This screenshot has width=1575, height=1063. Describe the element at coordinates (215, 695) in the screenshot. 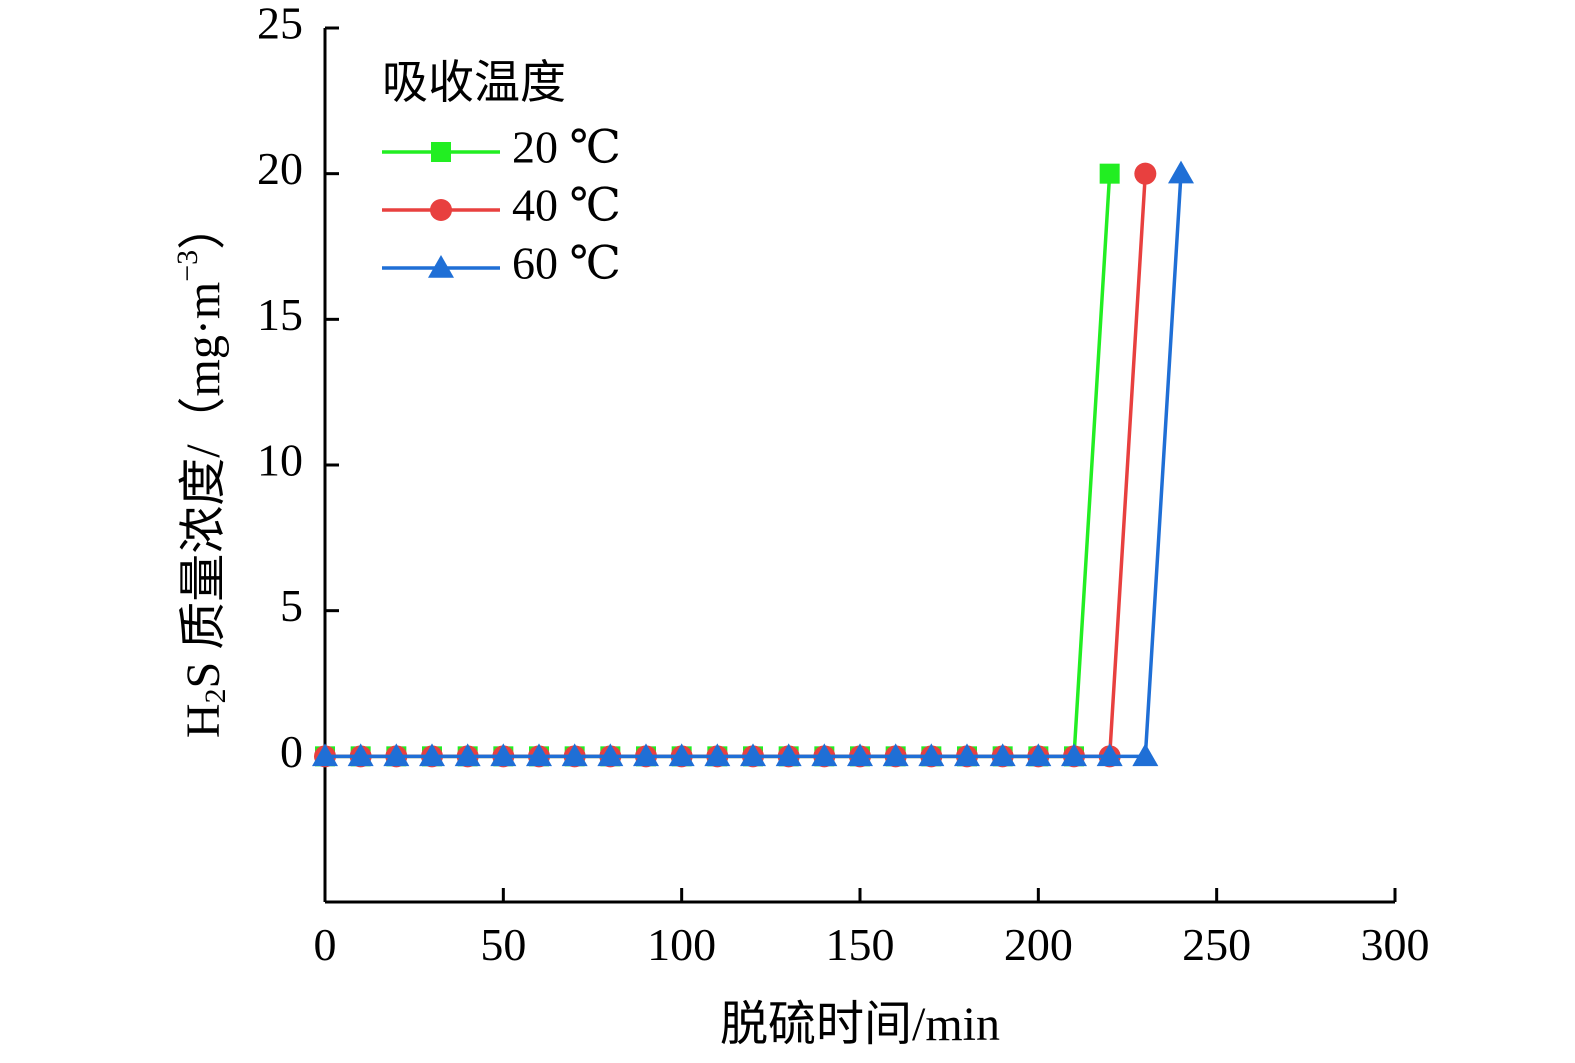

I see `y-axis-title-sub2: 2` at that location.